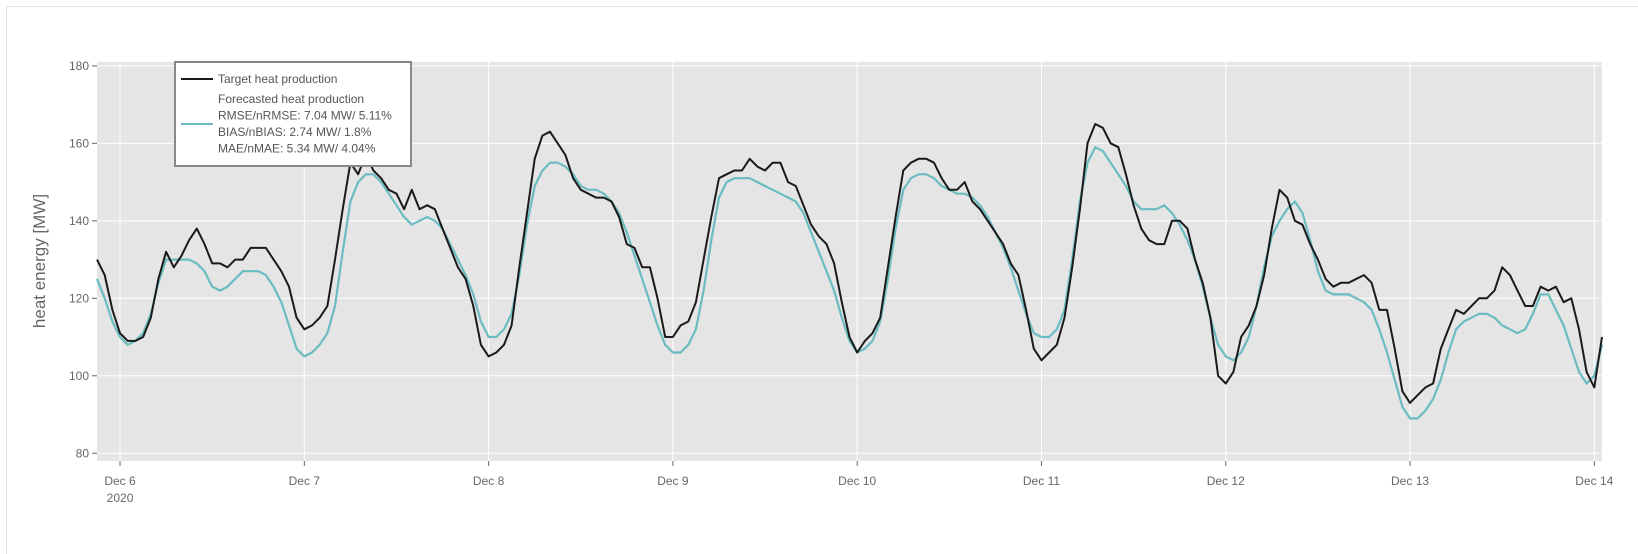  What do you see at coordinates (1410, 481) in the screenshot?
I see `x-tick-label: Dec 13` at bounding box center [1410, 481].